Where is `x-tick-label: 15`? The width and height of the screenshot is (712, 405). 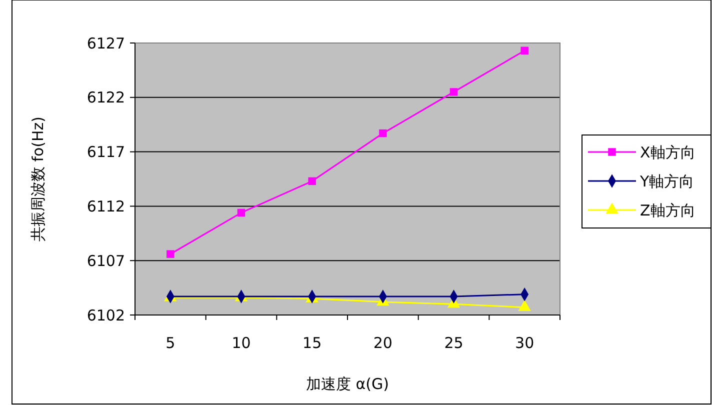 x-tick-label: 15 is located at coordinates (312, 343).